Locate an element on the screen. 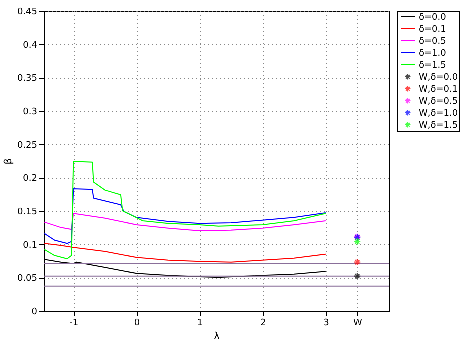 Image resolution: width=466 pixels, height=341 pixels. y-axis-title: β is located at coordinates (8, 161).